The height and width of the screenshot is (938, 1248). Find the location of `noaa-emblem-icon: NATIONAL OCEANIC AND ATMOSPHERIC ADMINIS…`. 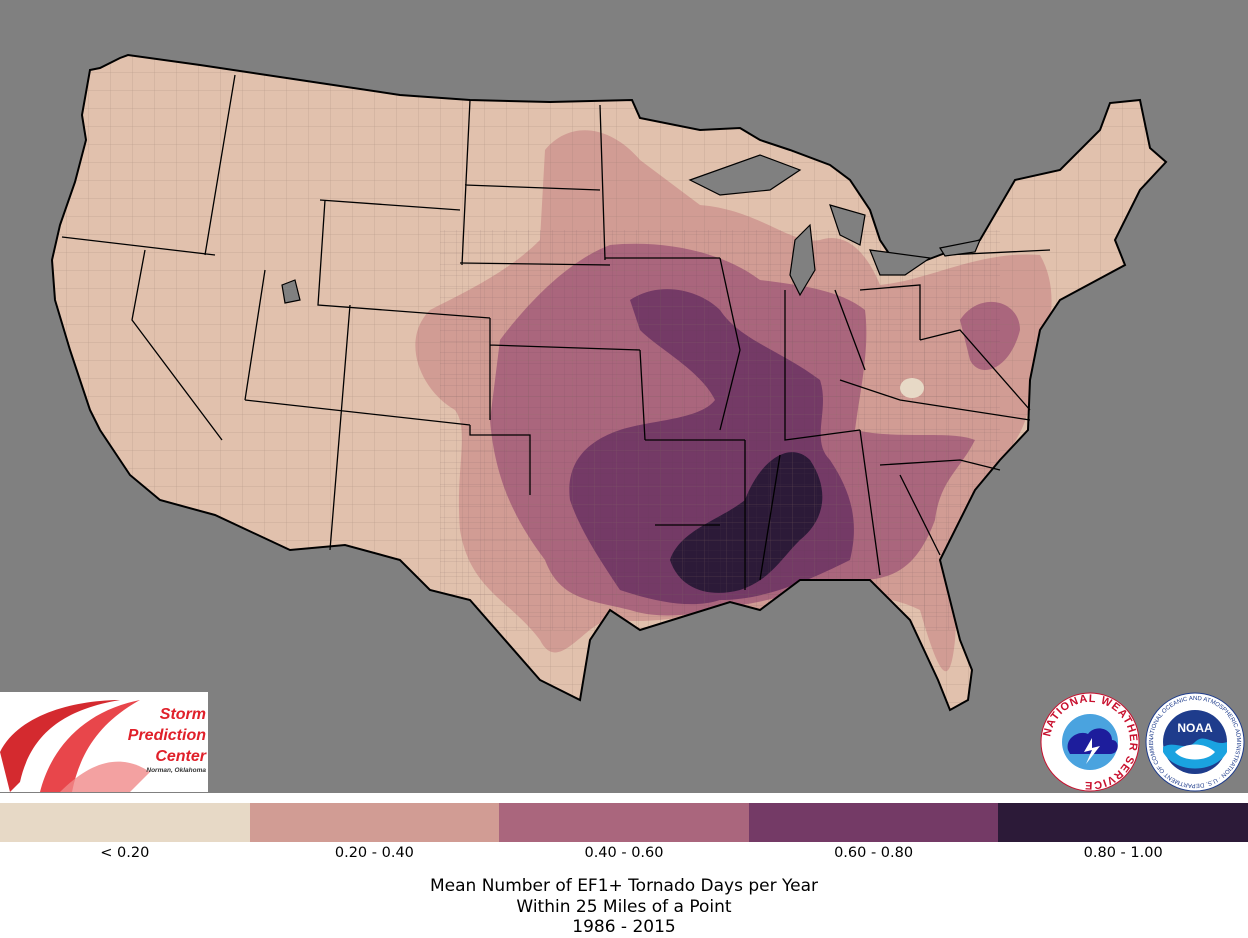

noaa-emblem-icon: NATIONAL OCEANIC AND ATMOSPHERIC ADMINIS… is located at coordinates (1194, 740).